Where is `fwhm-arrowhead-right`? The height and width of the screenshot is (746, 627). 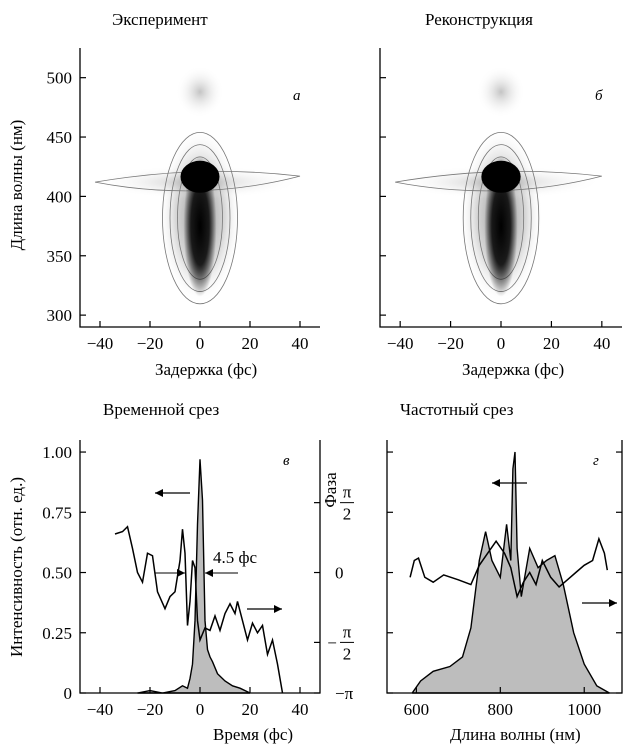 fwhm-arrowhead-right is located at coordinates (209, 573).